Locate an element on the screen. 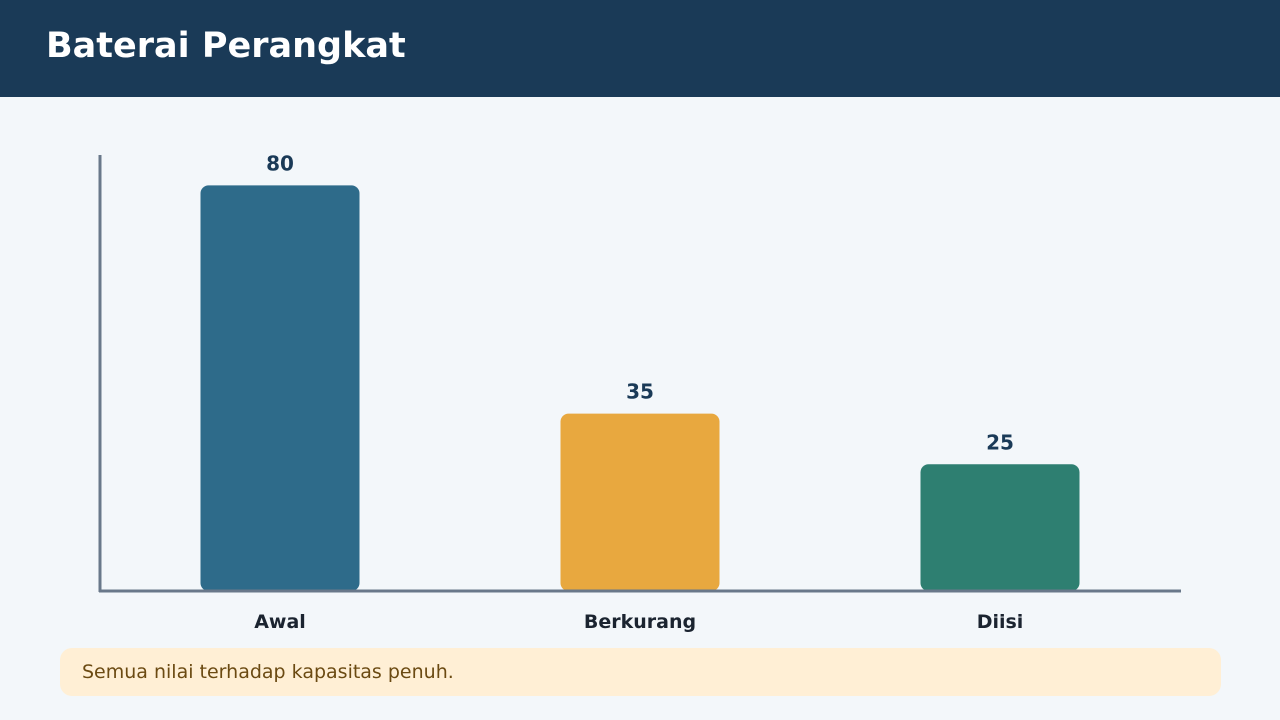  bar-diisi is located at coordinates (1000, 527).